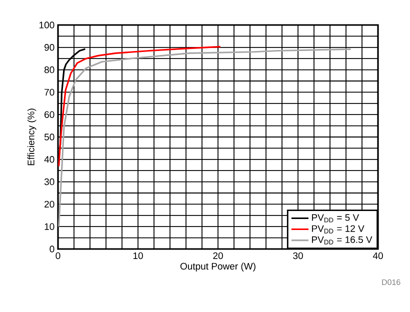 The height and width of the screenshot is (312, 410). Describe the element at coordinates (298, 256) in the screenshot. I see `x-tick-label: 30` at that location.